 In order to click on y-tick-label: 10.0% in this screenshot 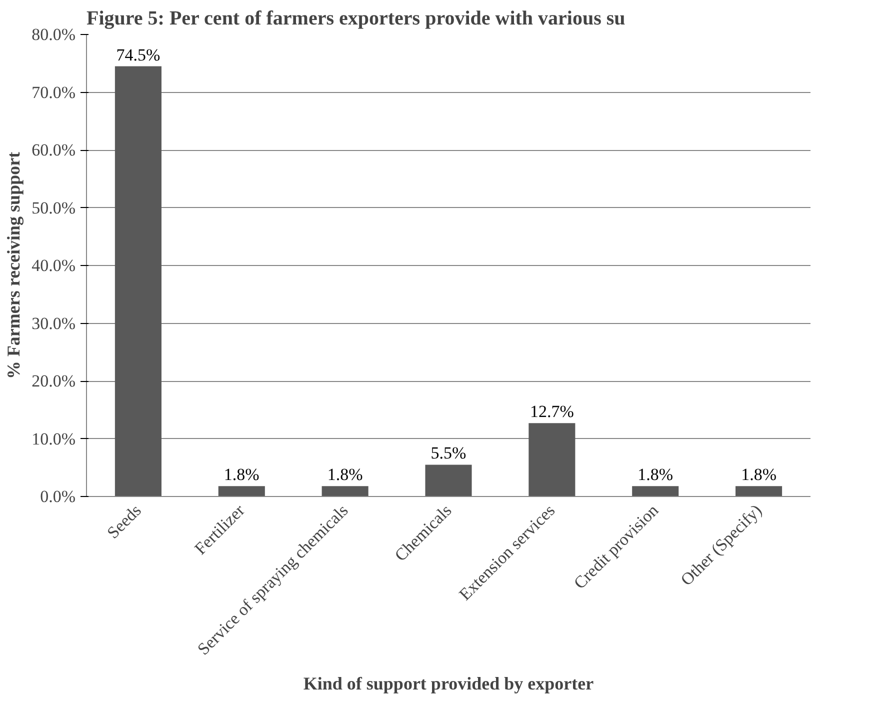, I will do `click(54, 438)`.